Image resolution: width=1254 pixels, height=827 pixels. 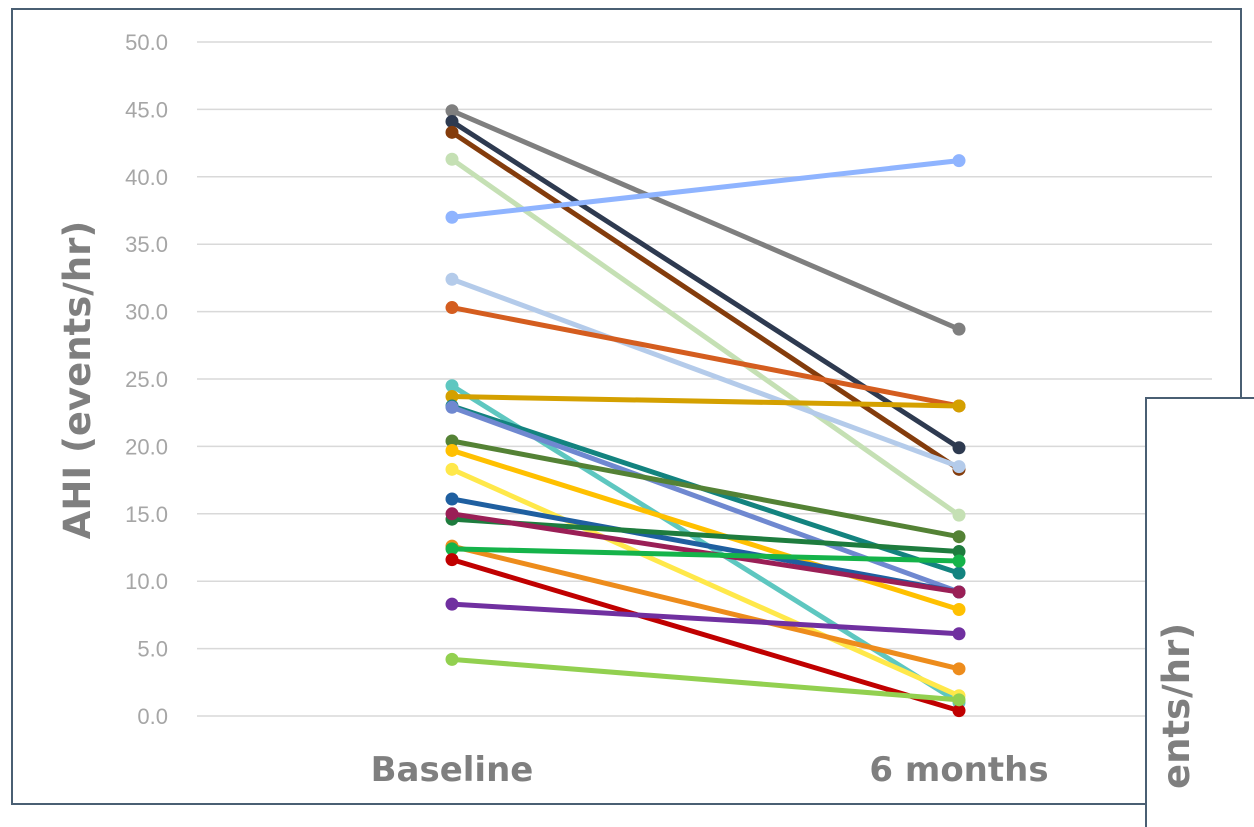 I want to click on y-tick-label: 0.0, so click(x=152, y=716).